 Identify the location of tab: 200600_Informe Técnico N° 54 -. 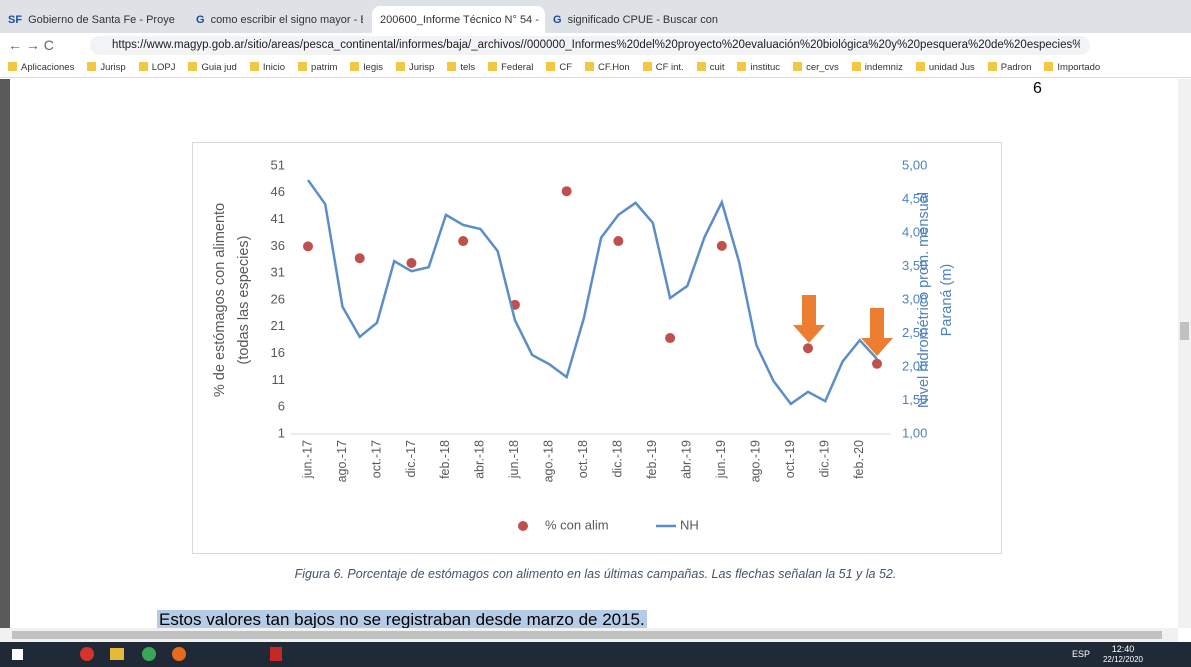
(458, 19).